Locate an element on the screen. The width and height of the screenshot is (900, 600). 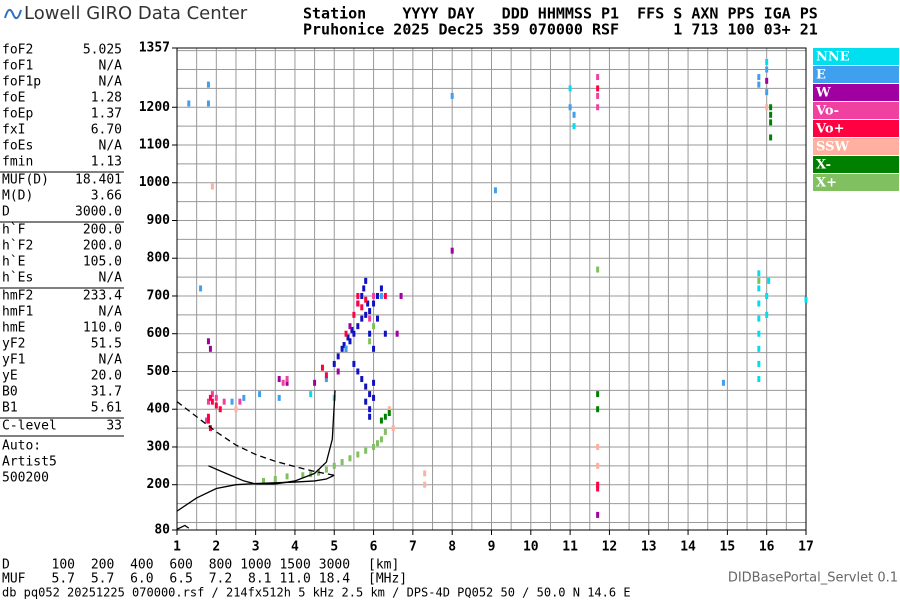
param-value: 233.4 is located at coordinates (102, 296).